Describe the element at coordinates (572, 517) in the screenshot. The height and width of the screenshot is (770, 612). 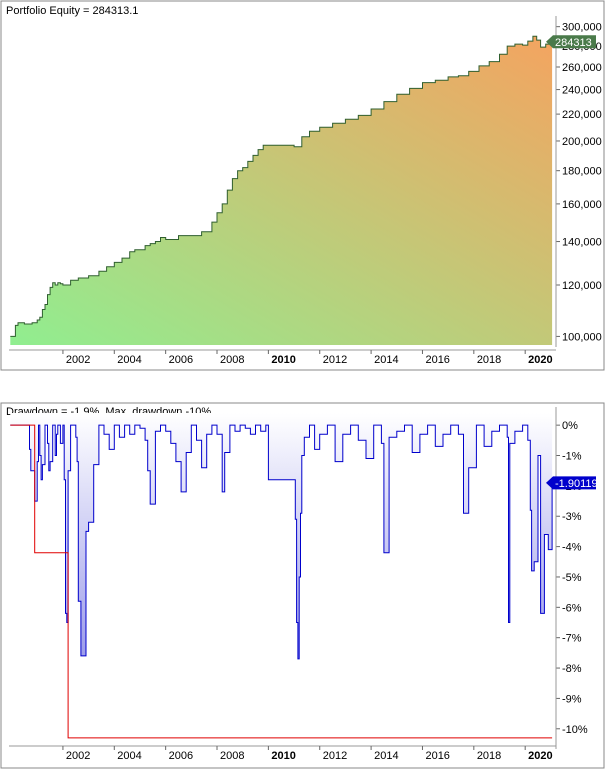
I see `drawdown-y-tick-label: -3%` at that location.